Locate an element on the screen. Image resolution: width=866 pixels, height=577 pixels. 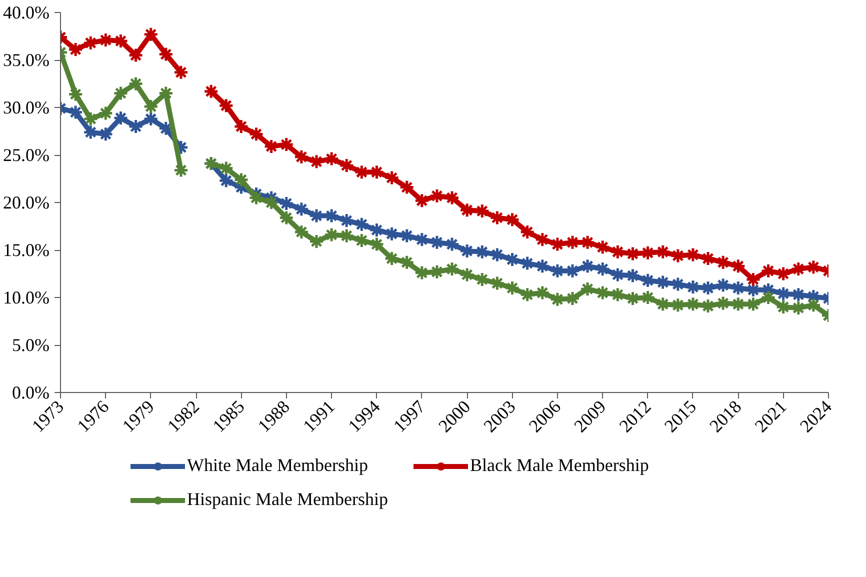
y-tick-label: 35.0% is located at coordinates (26, 60).